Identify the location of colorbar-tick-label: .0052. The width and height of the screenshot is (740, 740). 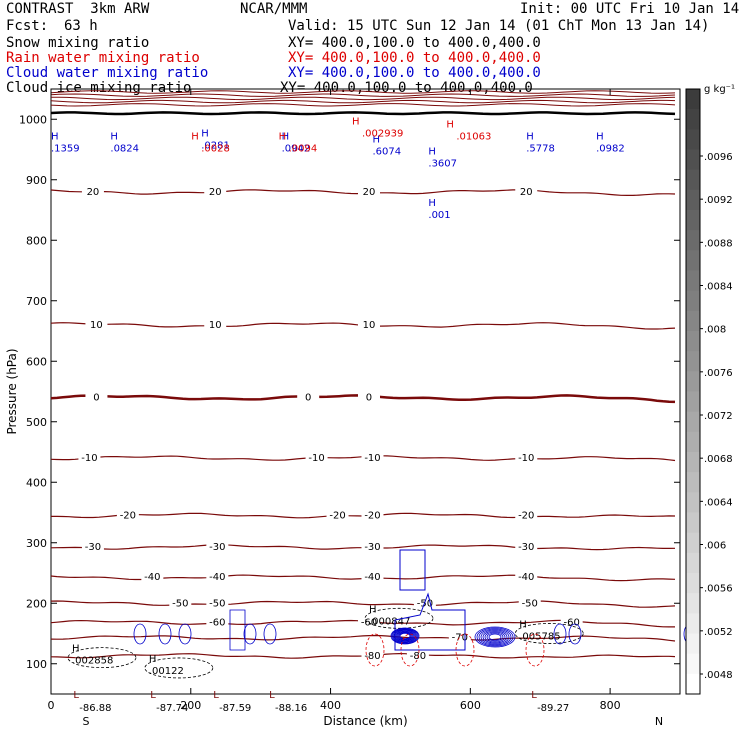
(718, 632).